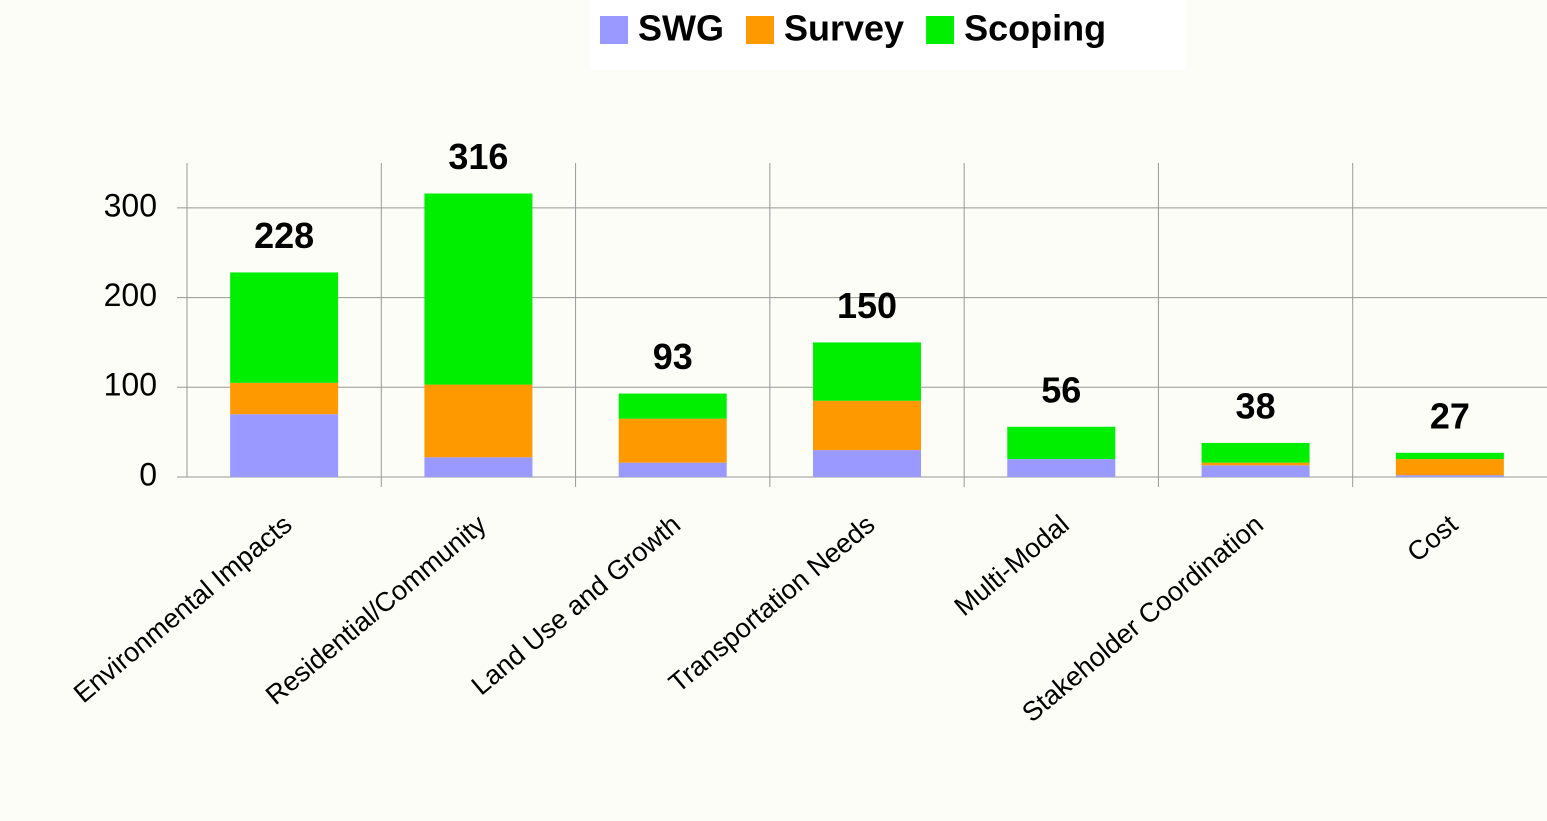  Describe the element at coordinates (478, 156) in the screenshot. I see `total-label: 316` at that location.